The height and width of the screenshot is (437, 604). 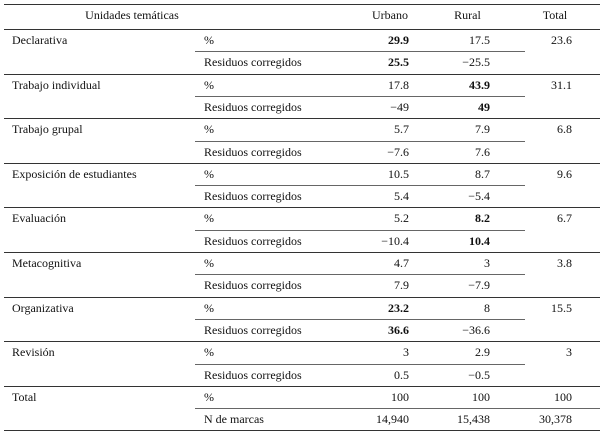 I want to click on group-name: Metacognitiva, so click(x=47, y=263).